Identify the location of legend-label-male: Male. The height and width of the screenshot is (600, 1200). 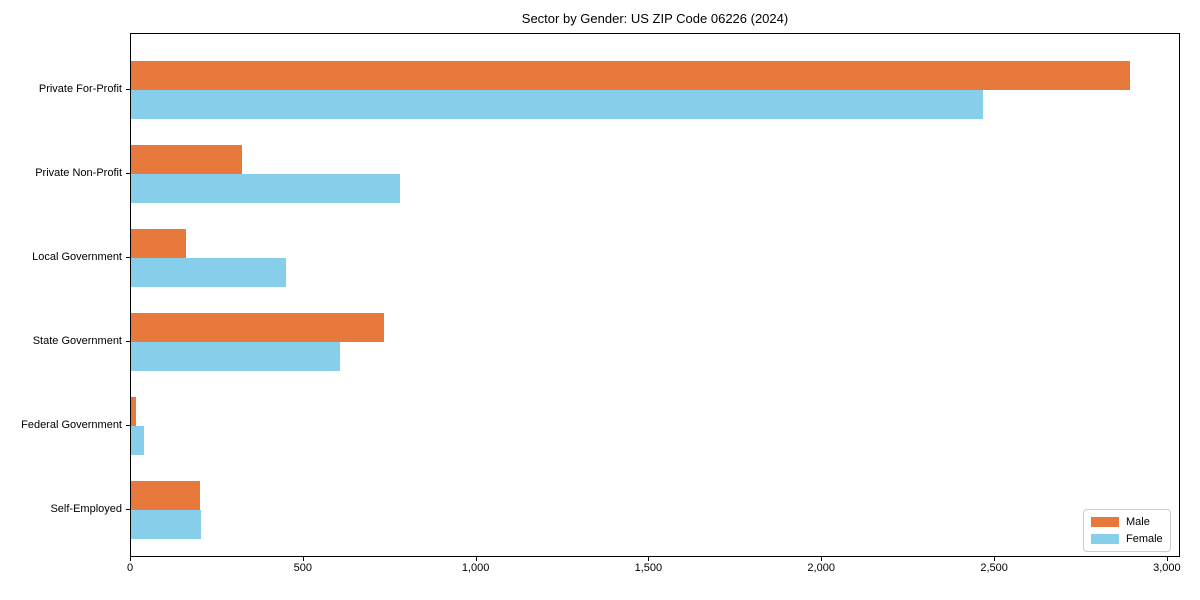
(1138, 522).